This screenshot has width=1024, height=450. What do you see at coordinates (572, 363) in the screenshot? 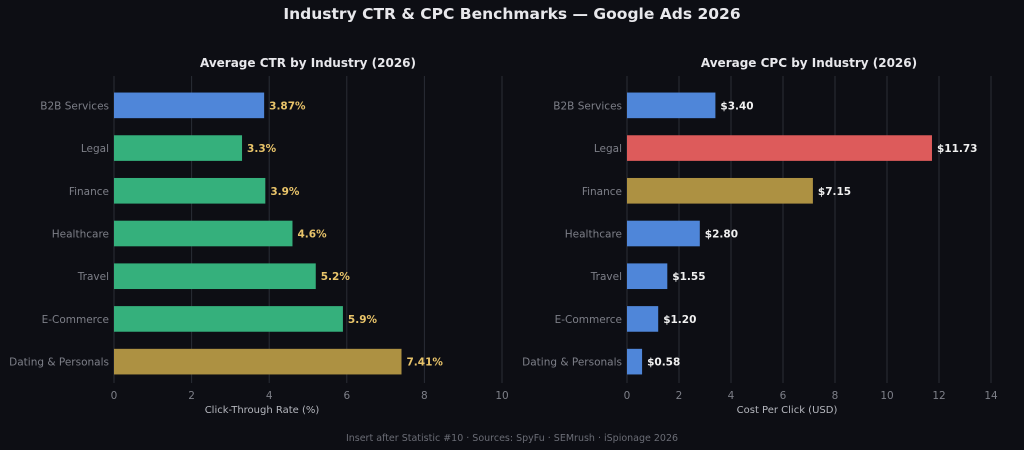
I see `cpc-category-label: Dating & Personals` at bounding box center [572, 363].